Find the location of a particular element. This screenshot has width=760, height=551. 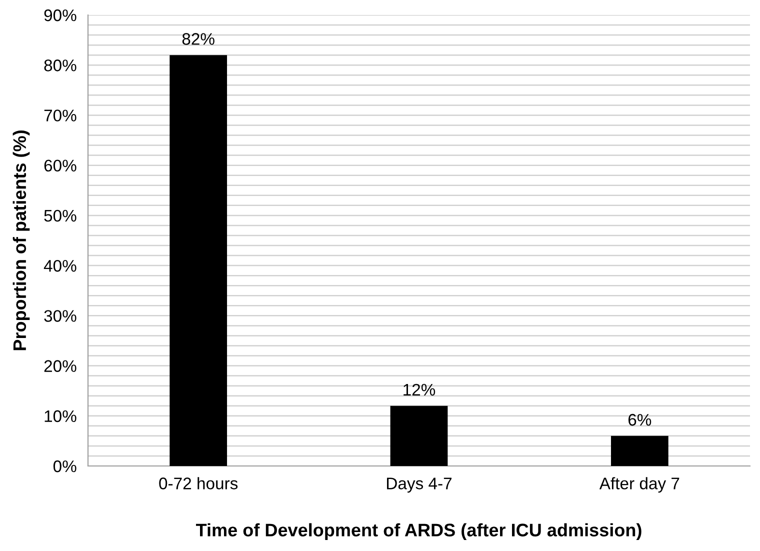

y-tick-label: 0% is located at coordinates (64, 466).